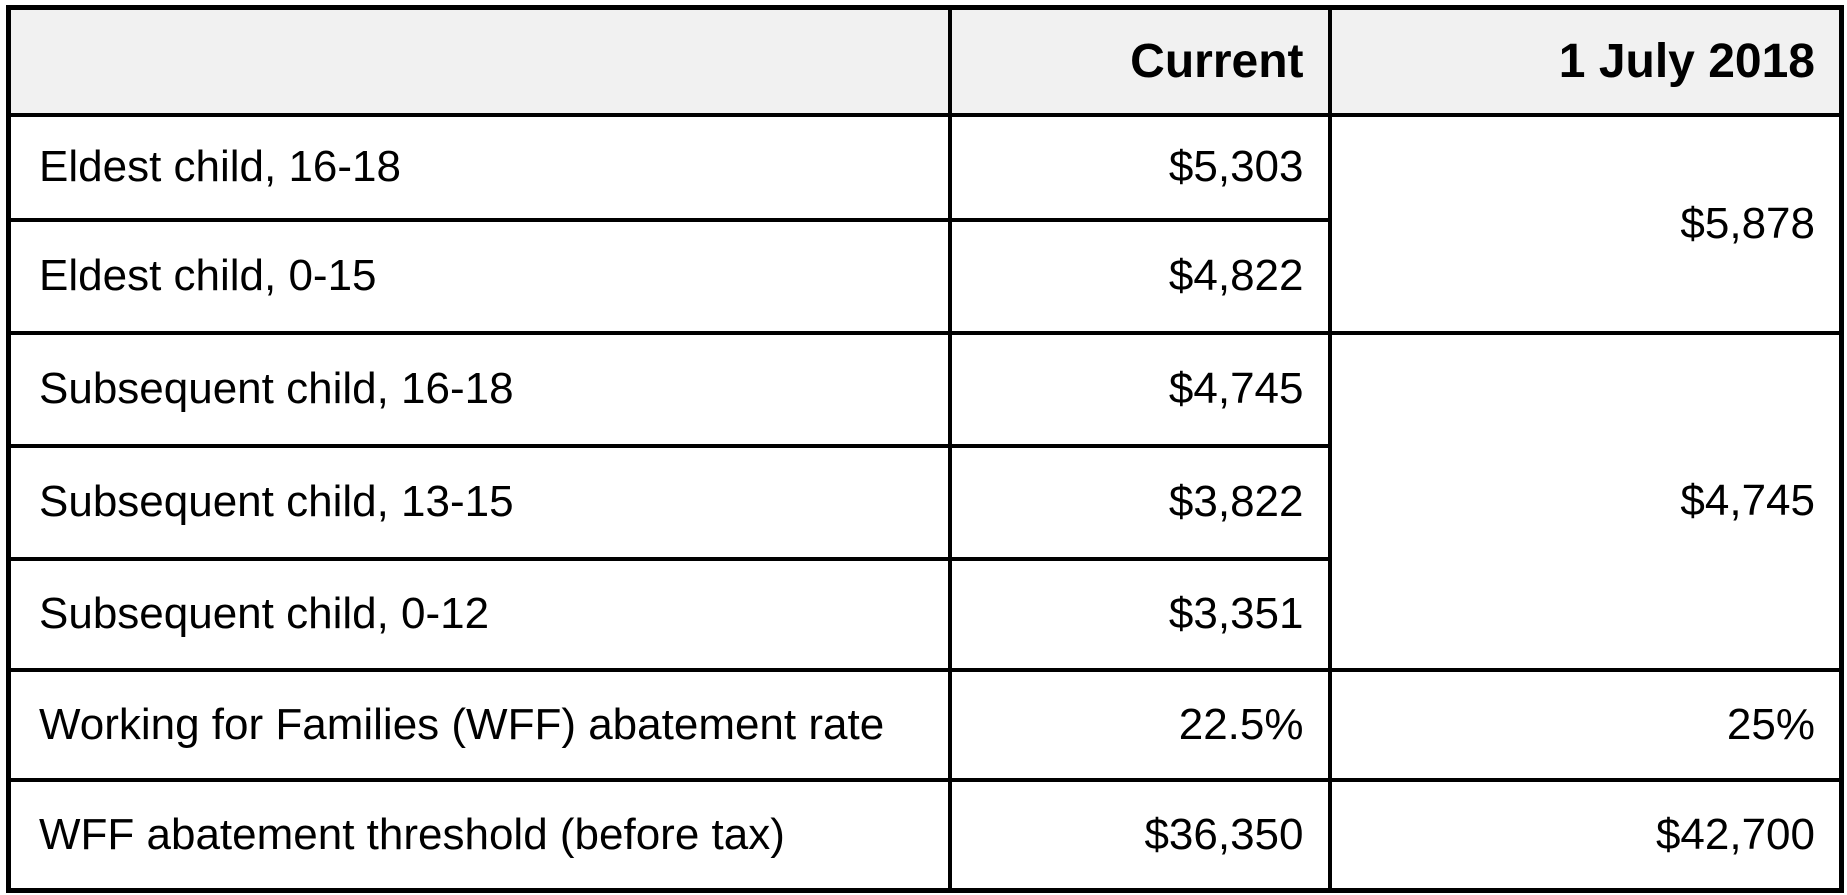 The image size is (1847, 895). I want to click on row-label: Subsequent child, 16-18, so click(479, 389).